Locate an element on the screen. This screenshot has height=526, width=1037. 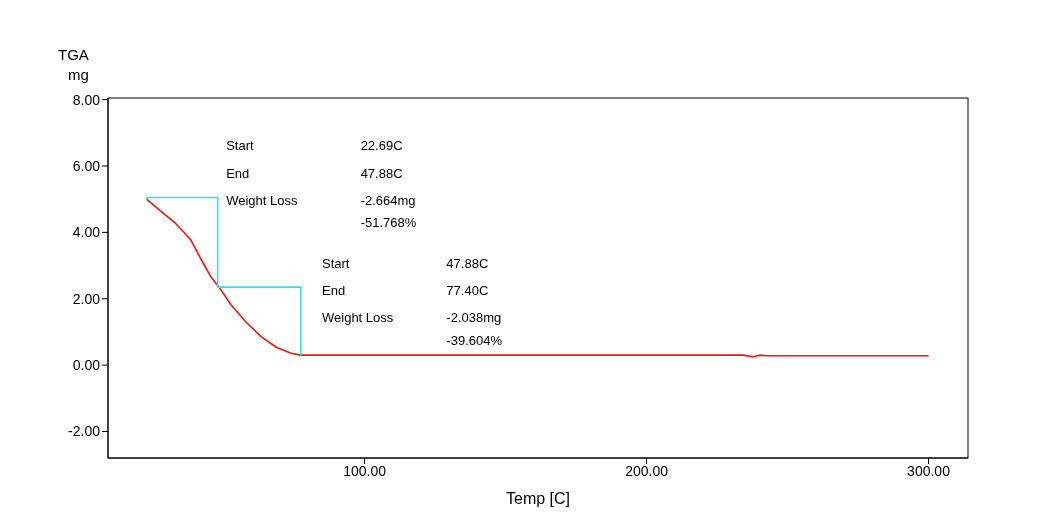
x-tick-label: 200.00 is located at coordinates (647, 470).